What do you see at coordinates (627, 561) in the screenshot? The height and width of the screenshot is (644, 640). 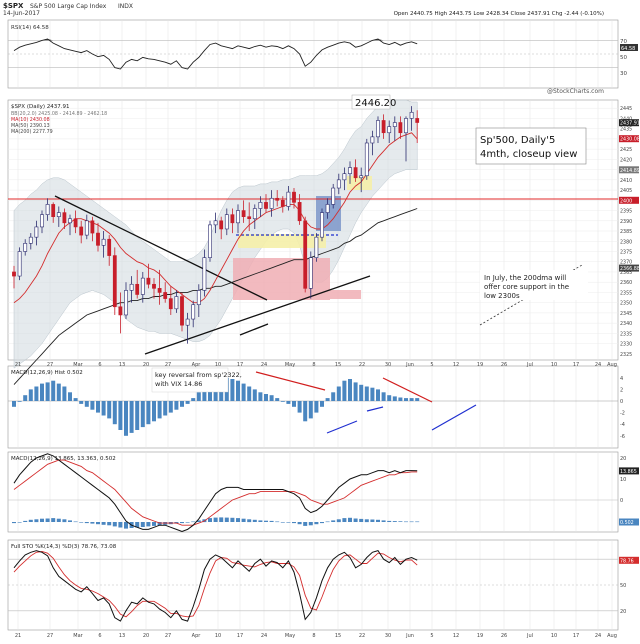 I see `sto-tag-text: 78.76` at bounding box center [627, 561].